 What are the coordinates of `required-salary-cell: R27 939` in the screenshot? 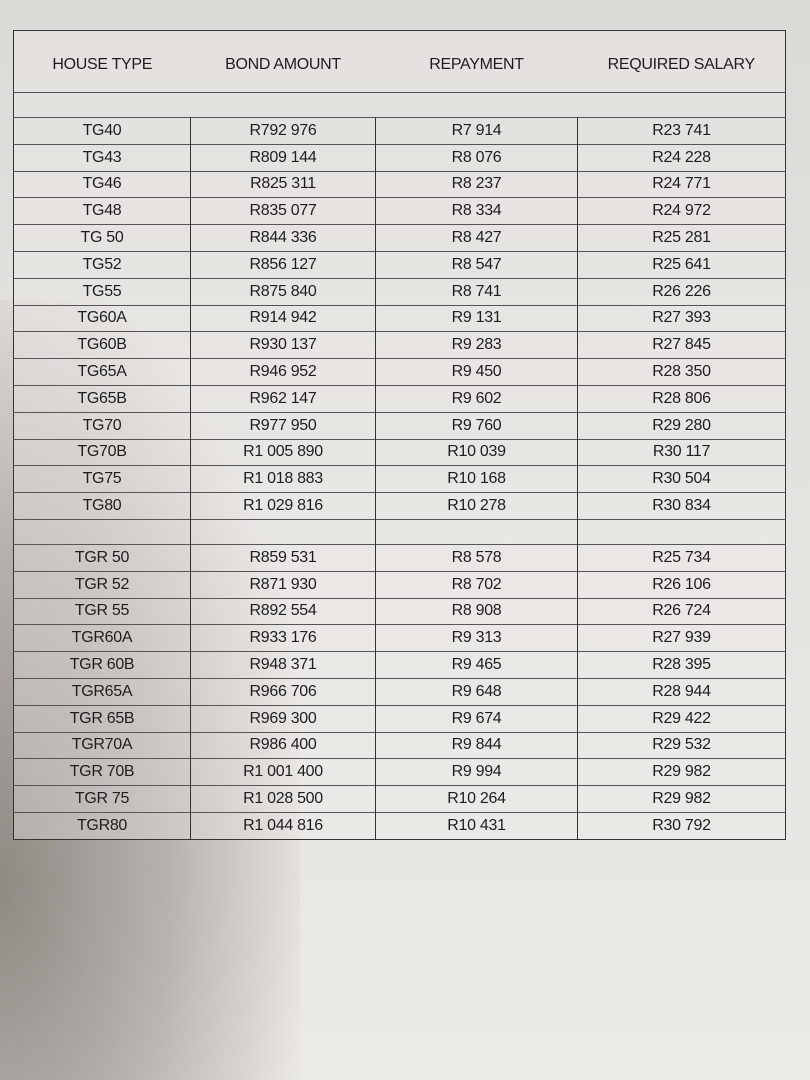 It's located at (681, 638).